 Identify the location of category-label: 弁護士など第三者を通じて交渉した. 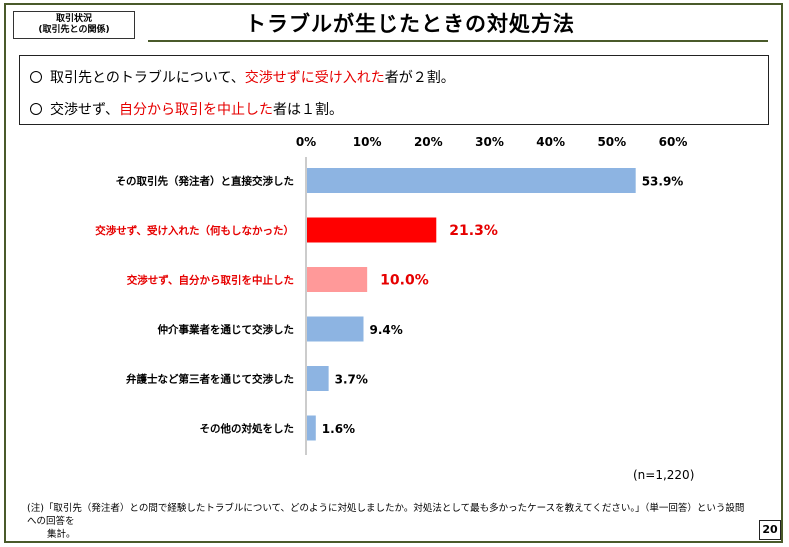
(210, 379).